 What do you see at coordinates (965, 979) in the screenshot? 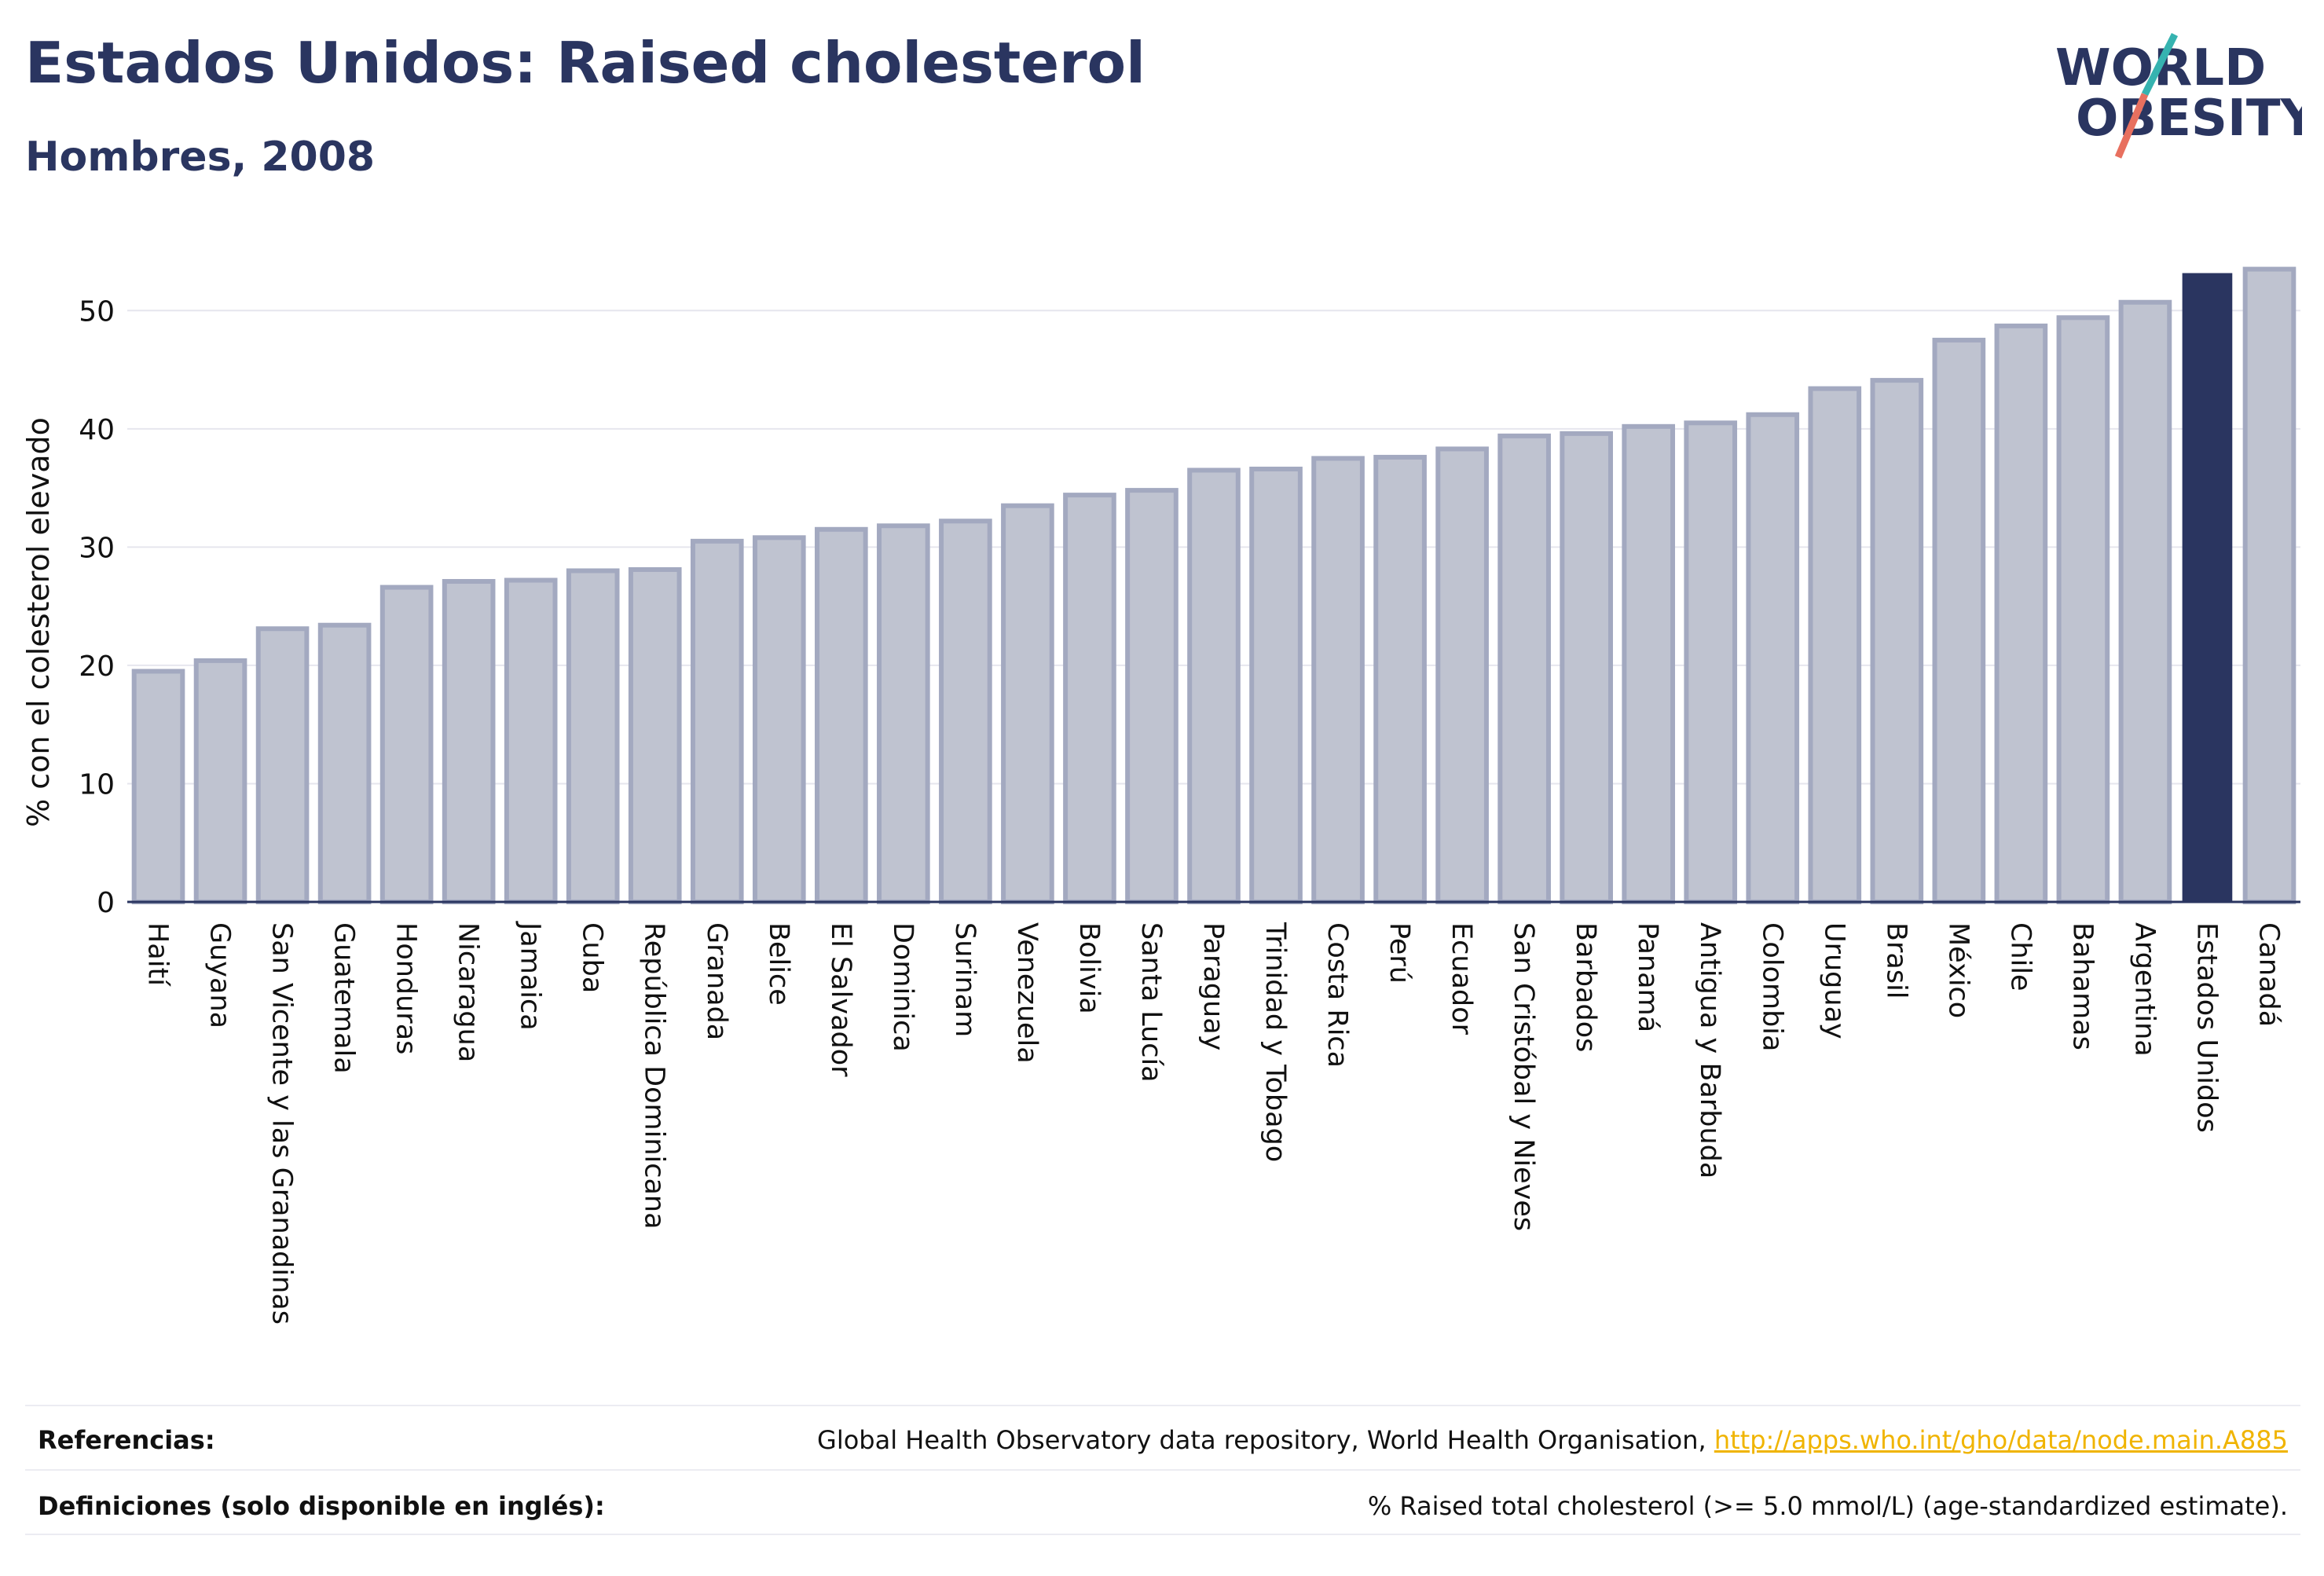
I see `x-tick-label: Surinam` at bounding box center [965, 979].